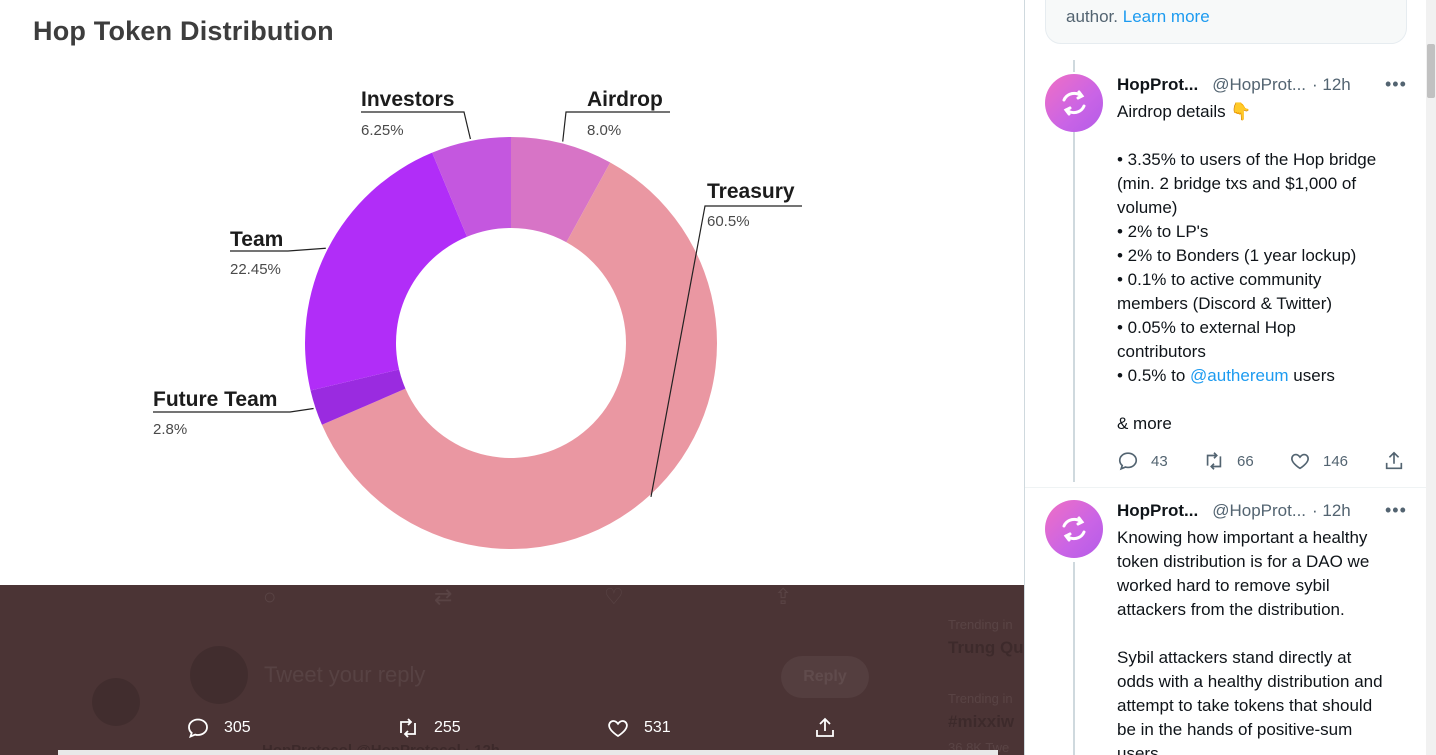 The width and height of the screenshot is (1436, 755). What do you see at coordinates (1144, 423) in the screenshot?
I see `tweet-line: & more` at bounding box center [1144, 423].